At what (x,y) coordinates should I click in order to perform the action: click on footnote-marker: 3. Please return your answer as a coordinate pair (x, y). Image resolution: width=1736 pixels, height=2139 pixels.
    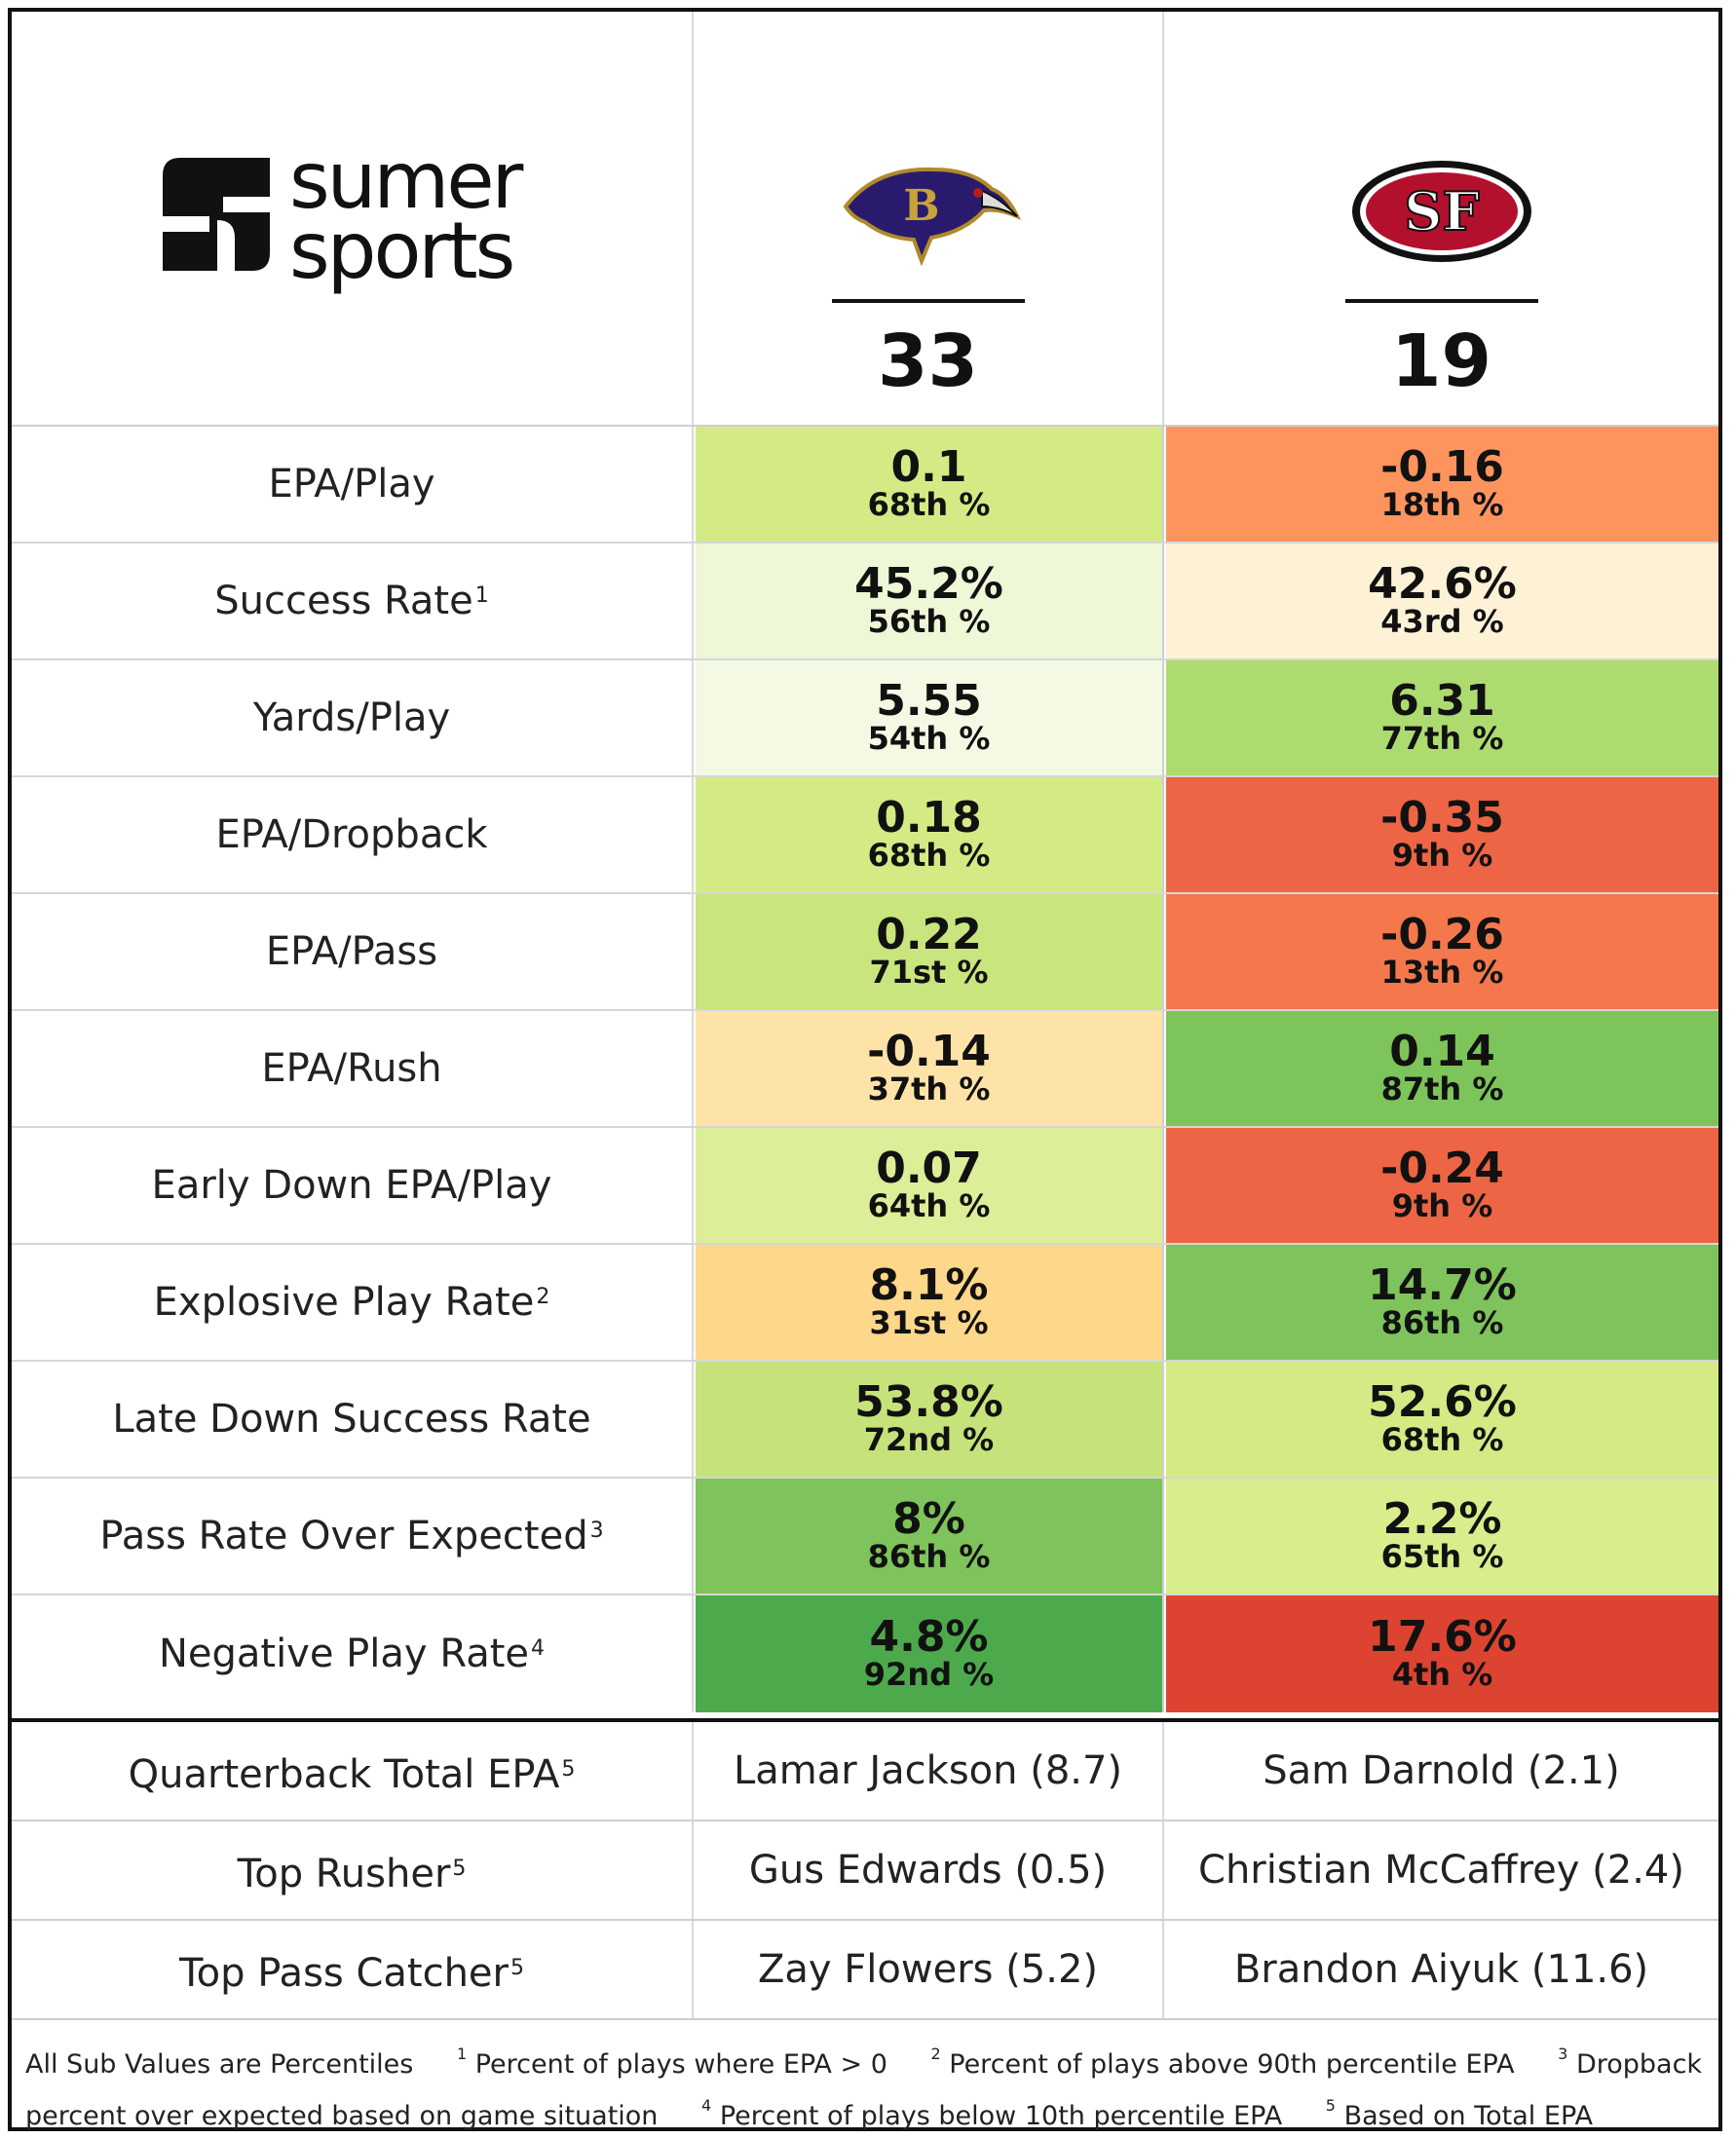
    Looking at the image, I should click on (596, 1531).